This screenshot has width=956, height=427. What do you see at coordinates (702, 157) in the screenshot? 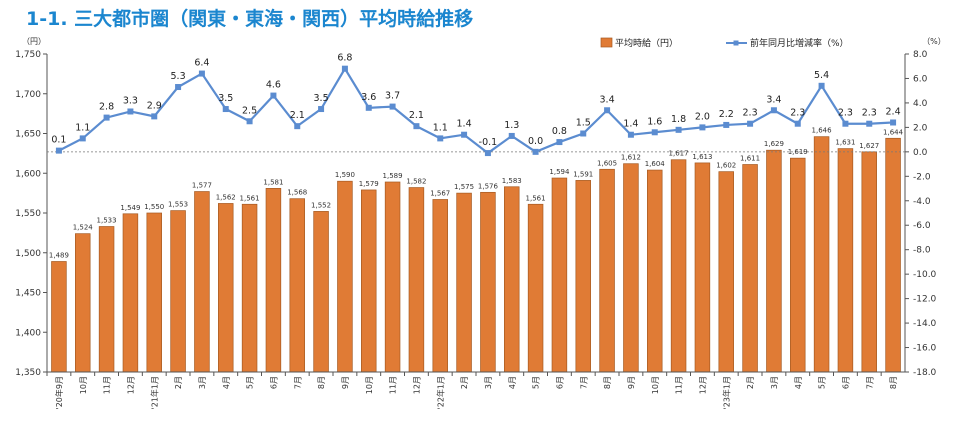
I see `bar-value-label: 1,613` at bounding box center [702, 157].